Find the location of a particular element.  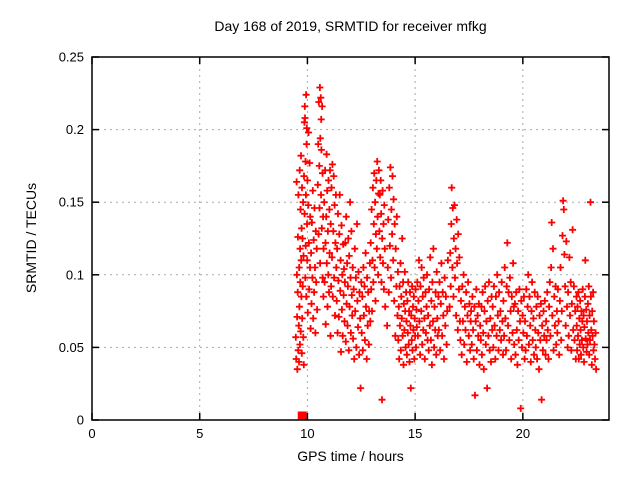

x-tick-label: 15 is located at coordinates (415, 433).